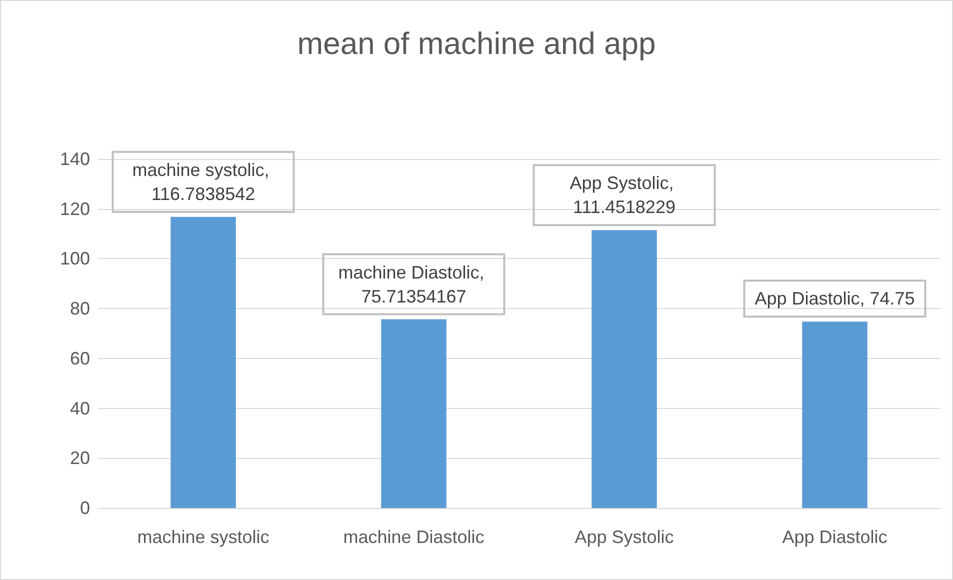 This screenshot has height=580, width=953. Describe the element at coordinates (80, 408) in the screenshot. I see `y-tick-label: 40` at that location.